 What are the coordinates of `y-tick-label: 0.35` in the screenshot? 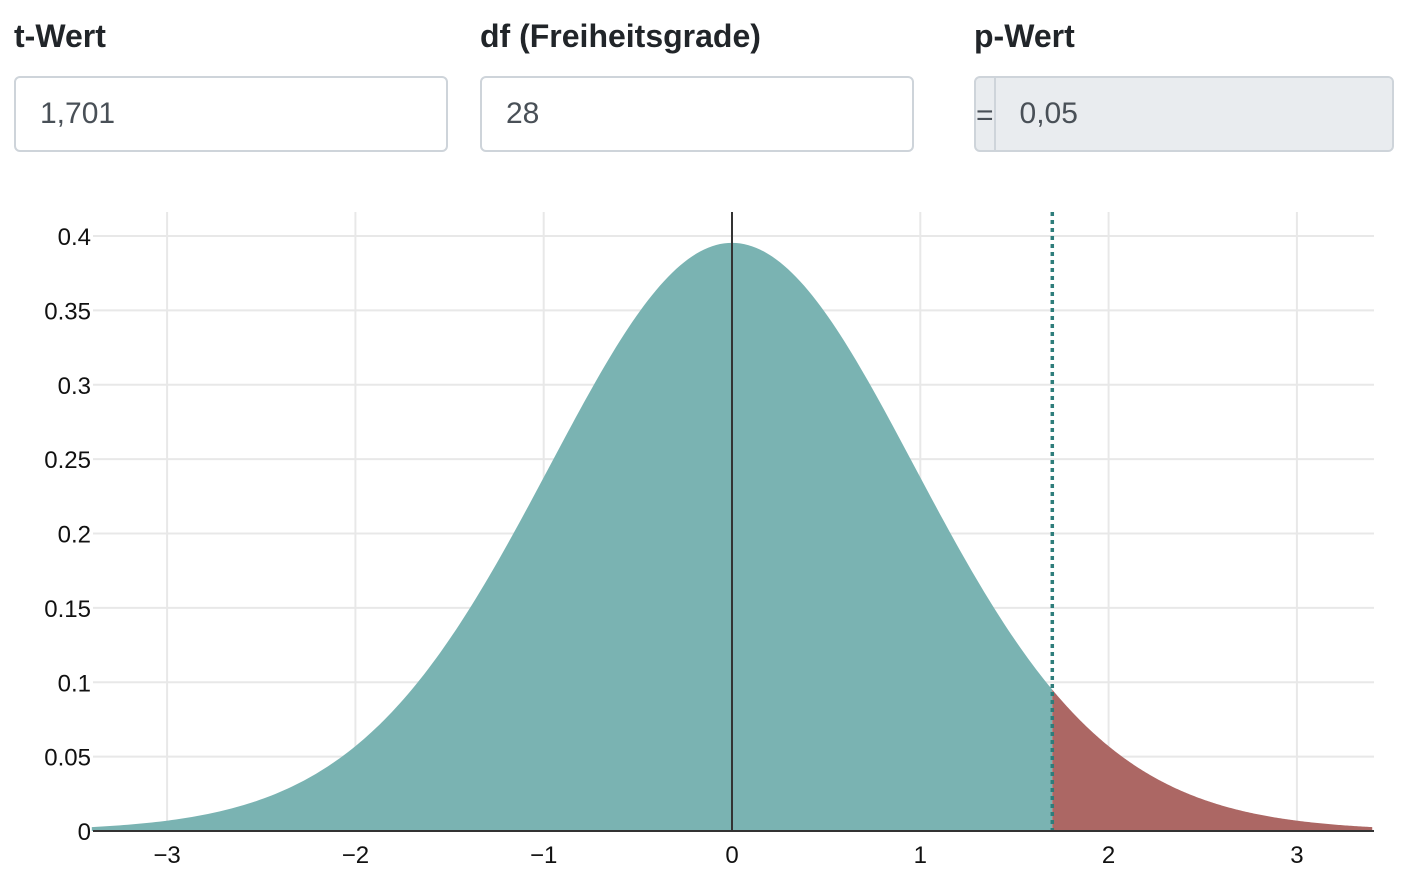 It's located at (67, 311).